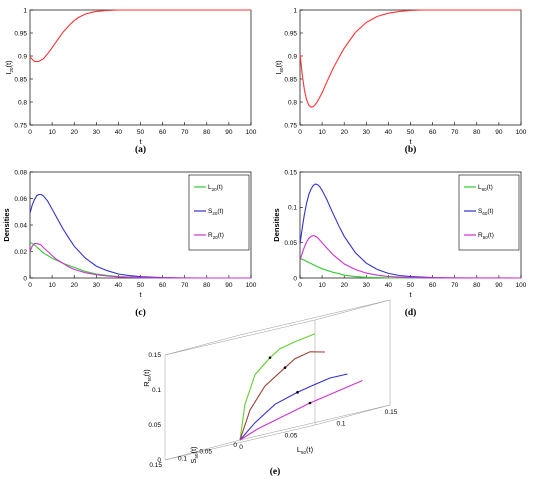 The image size is (550, 483). I want to click on legend-label: R20(t), so click(216, 236).